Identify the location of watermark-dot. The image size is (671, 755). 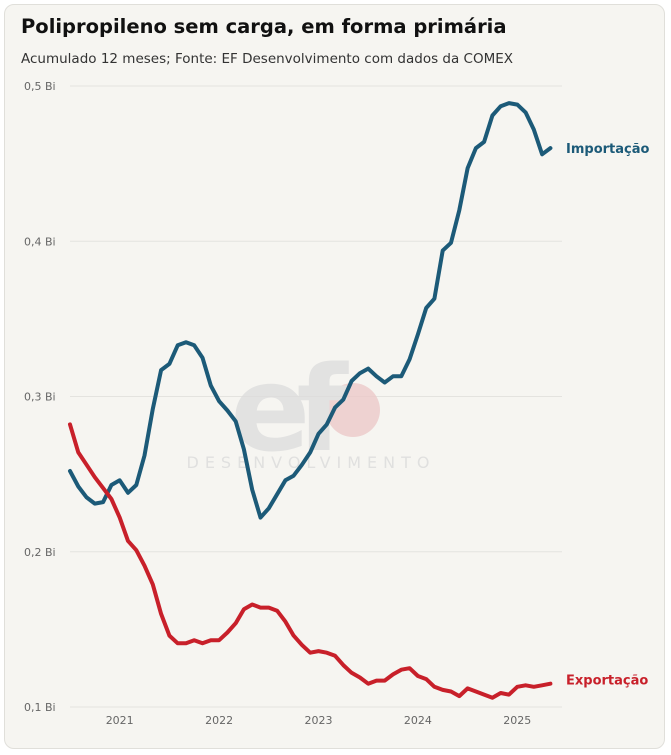
(353, 410).